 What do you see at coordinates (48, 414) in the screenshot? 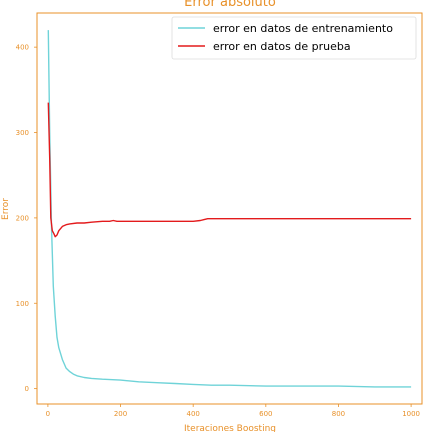
I see `x-tick-label: 0` at bounding box center [48, 414].